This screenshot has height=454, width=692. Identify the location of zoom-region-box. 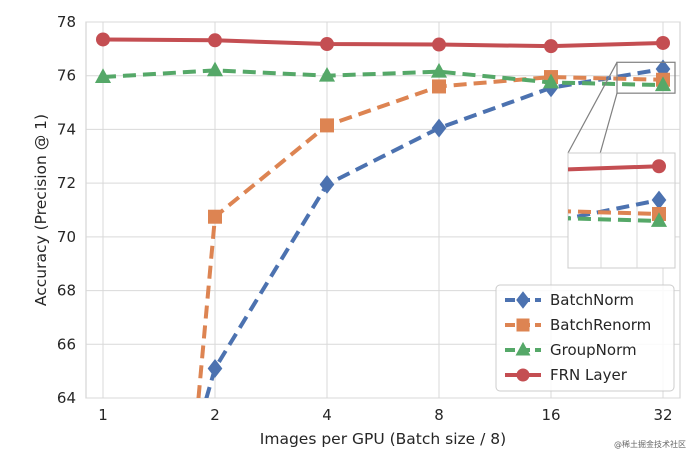
(646, 77).